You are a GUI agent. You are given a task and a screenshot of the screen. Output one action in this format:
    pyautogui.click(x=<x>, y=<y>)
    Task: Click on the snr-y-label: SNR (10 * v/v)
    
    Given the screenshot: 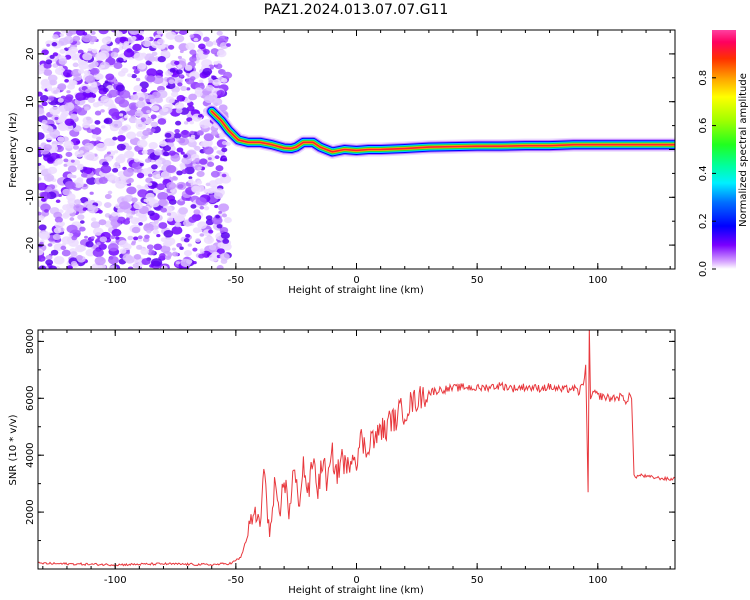 What is the action you would take?
    pyautogui.click(x=13, y=449)
    